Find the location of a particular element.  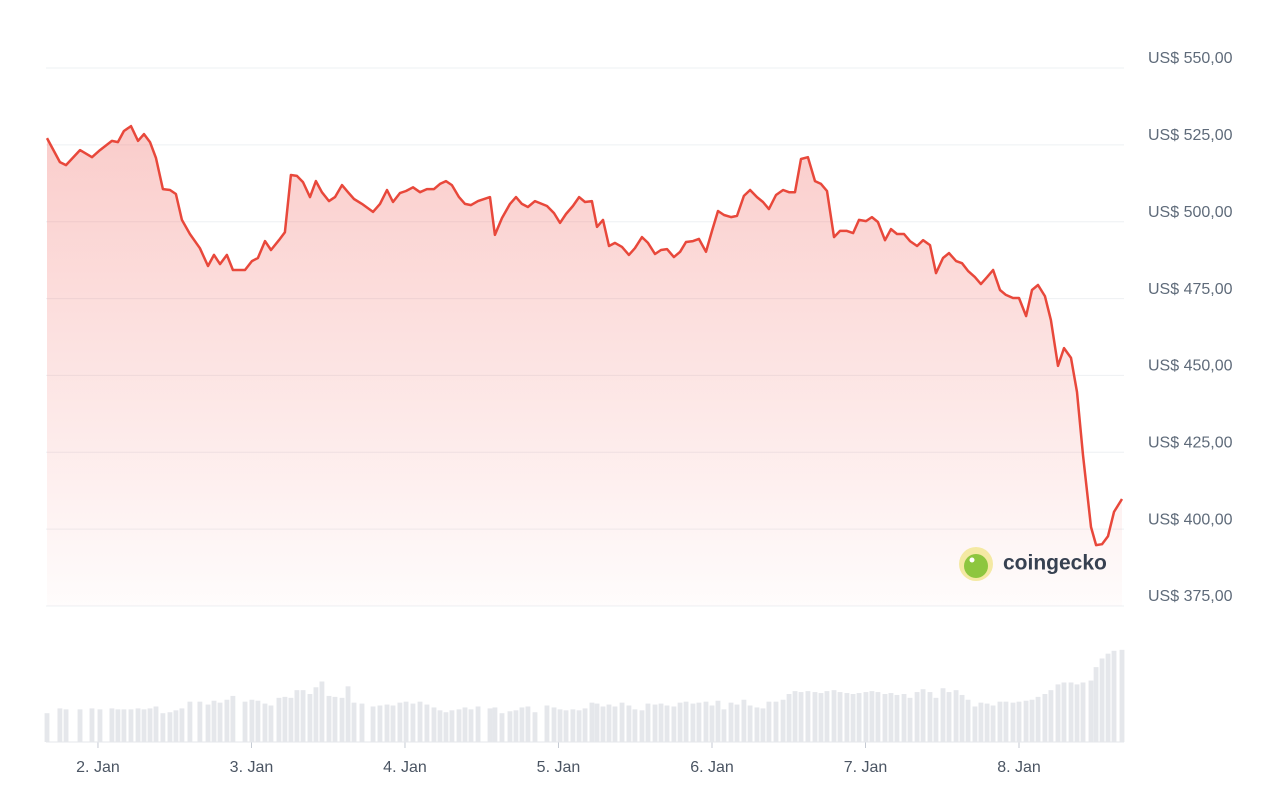

watermark: coingecko is located at coordinates (1033, 564).